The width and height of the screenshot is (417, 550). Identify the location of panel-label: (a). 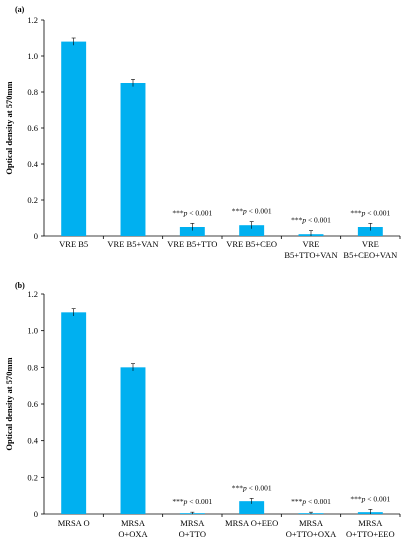
(20, 9).